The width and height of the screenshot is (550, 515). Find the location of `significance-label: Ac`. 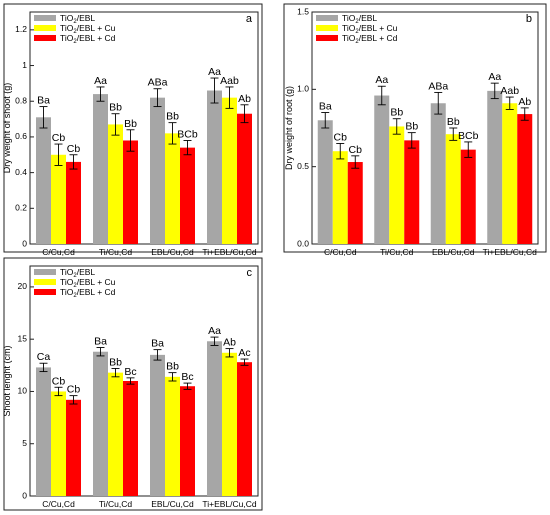

significance-label: Ac is located at coordinates (244, 353).